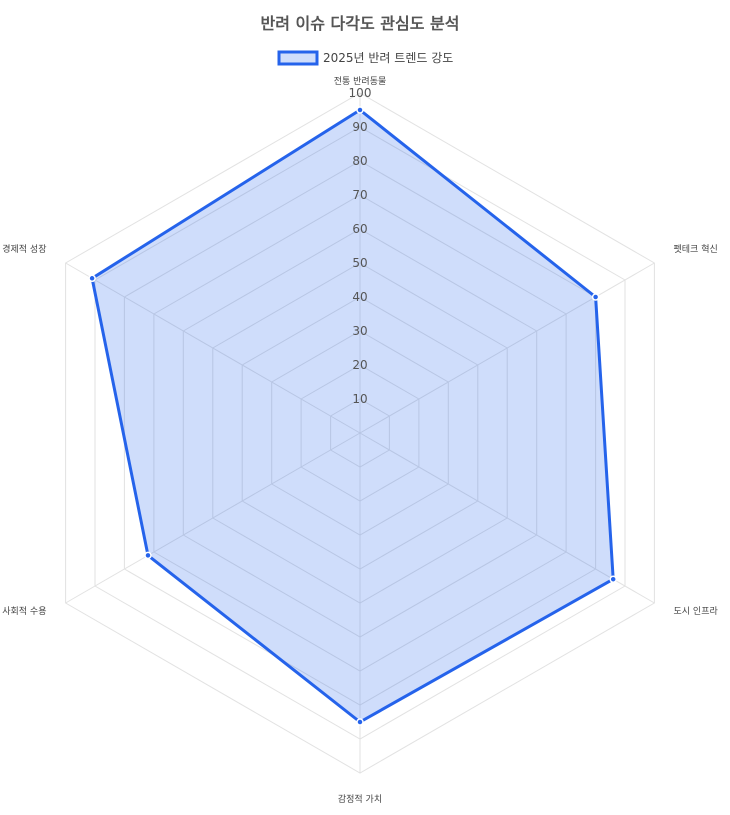 The height and width of the screenshot is (815, 730). I want to click on axis-label: 전통 반려동물, so click(360, 81).